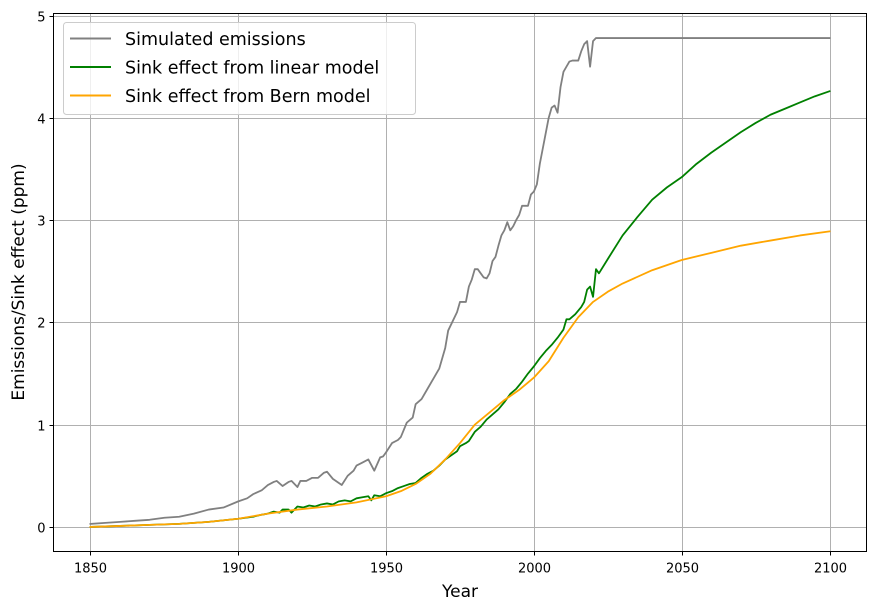  Describe the element at coordinates (90, 569) in the screenshot. I see `x-tick-label: 1850` at that location.